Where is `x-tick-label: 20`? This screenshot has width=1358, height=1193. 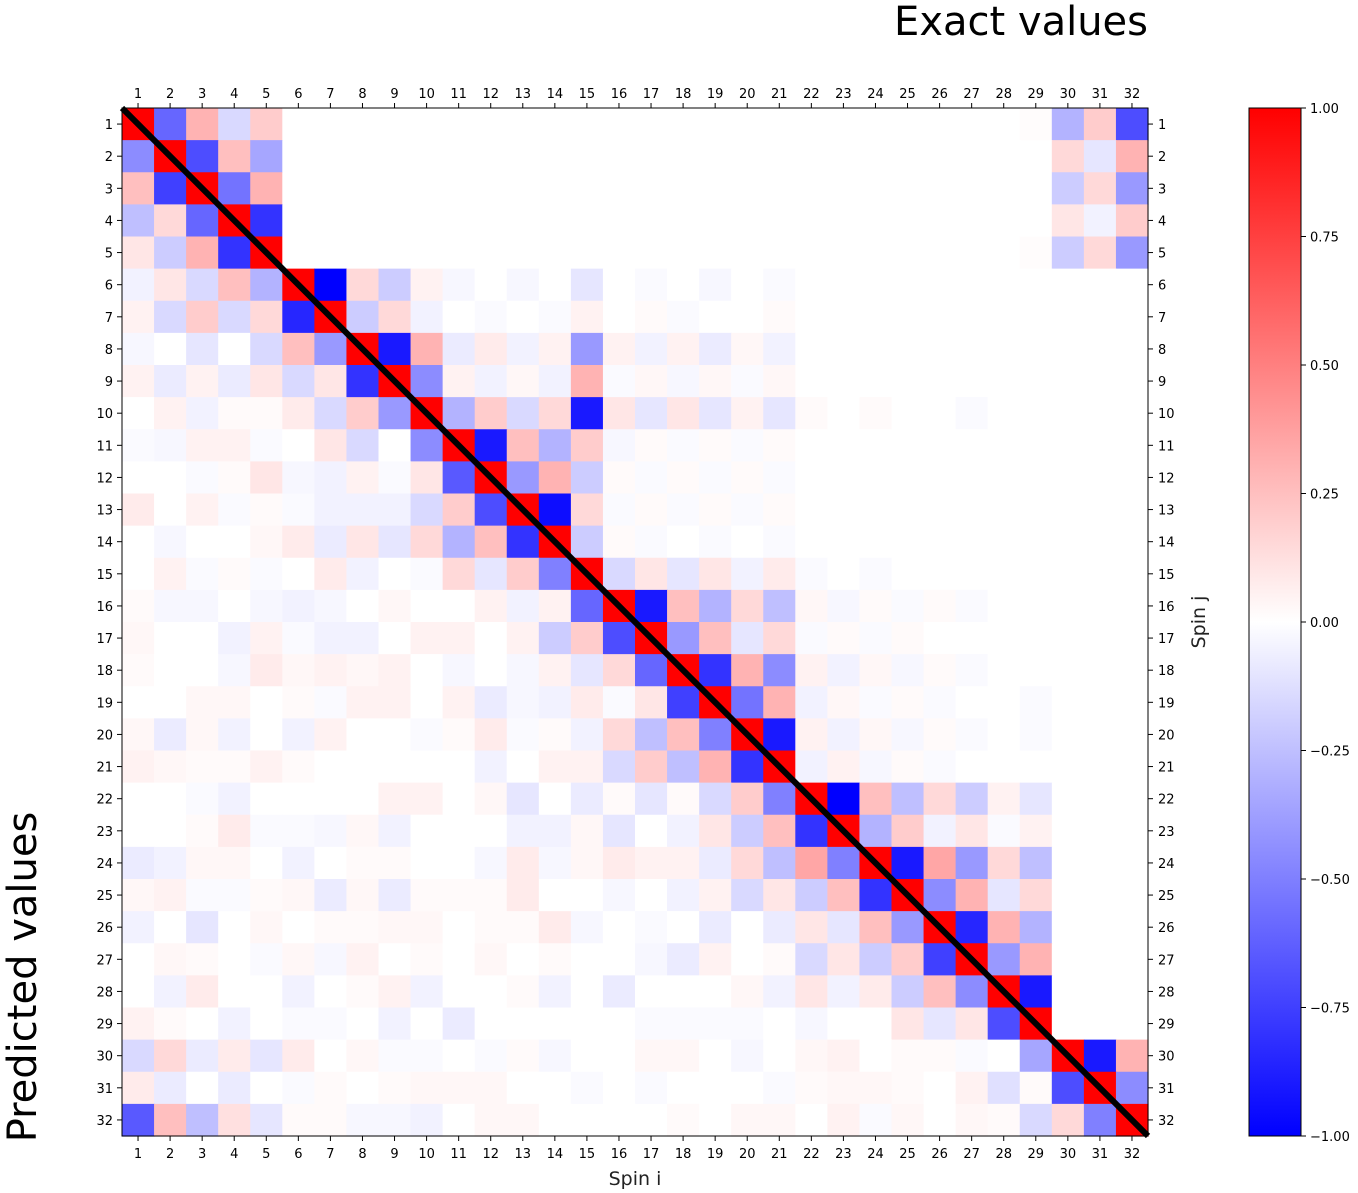 x-tick-label: 20 is located at coordinates (747, 1154).